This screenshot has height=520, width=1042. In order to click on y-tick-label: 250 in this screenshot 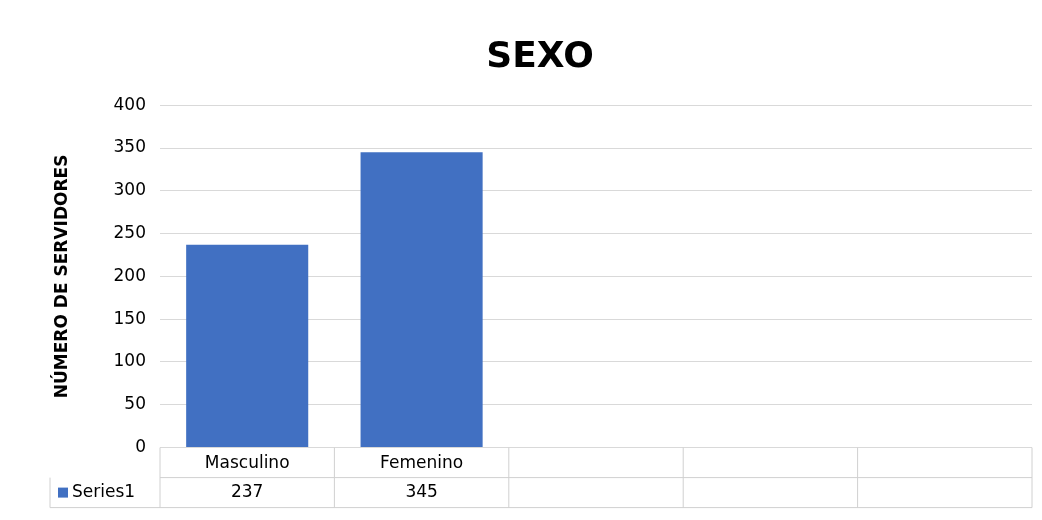, I will do `click(129, 232)`.